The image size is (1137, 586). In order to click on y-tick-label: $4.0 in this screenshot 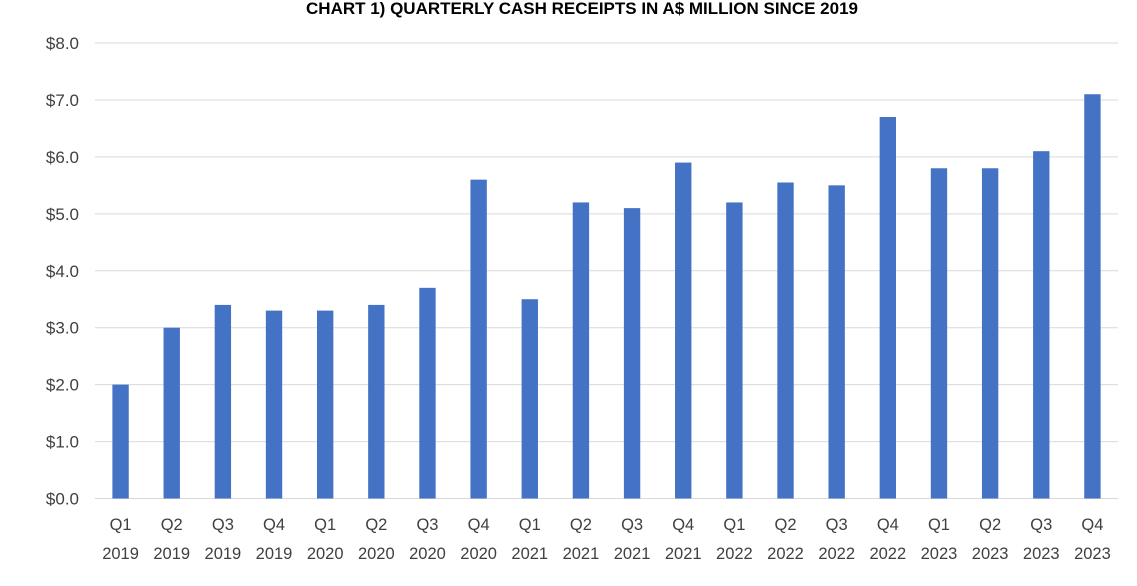, I will do `click(62, 271)`.